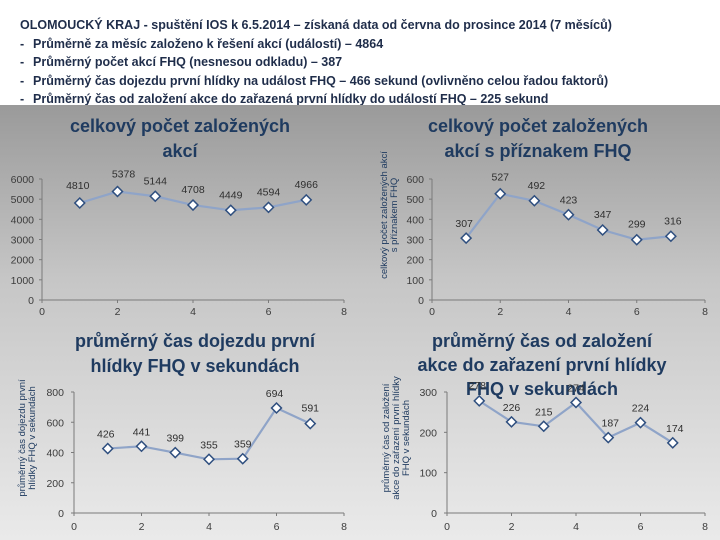 This screenshot has width=720, height=540. I want to click on data-label: 399, so click(175, 439).